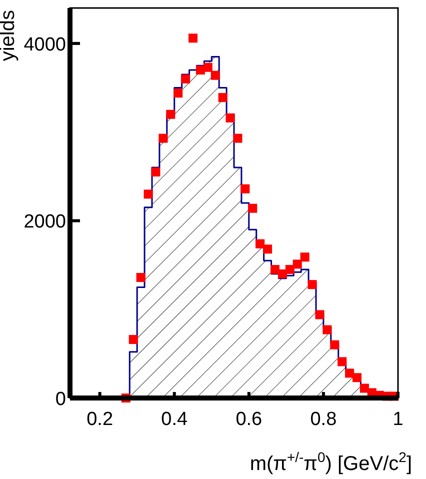 This screenshot has width=426, height=479. I want to click on x-tick-label: 0.2, so click(100, 419).